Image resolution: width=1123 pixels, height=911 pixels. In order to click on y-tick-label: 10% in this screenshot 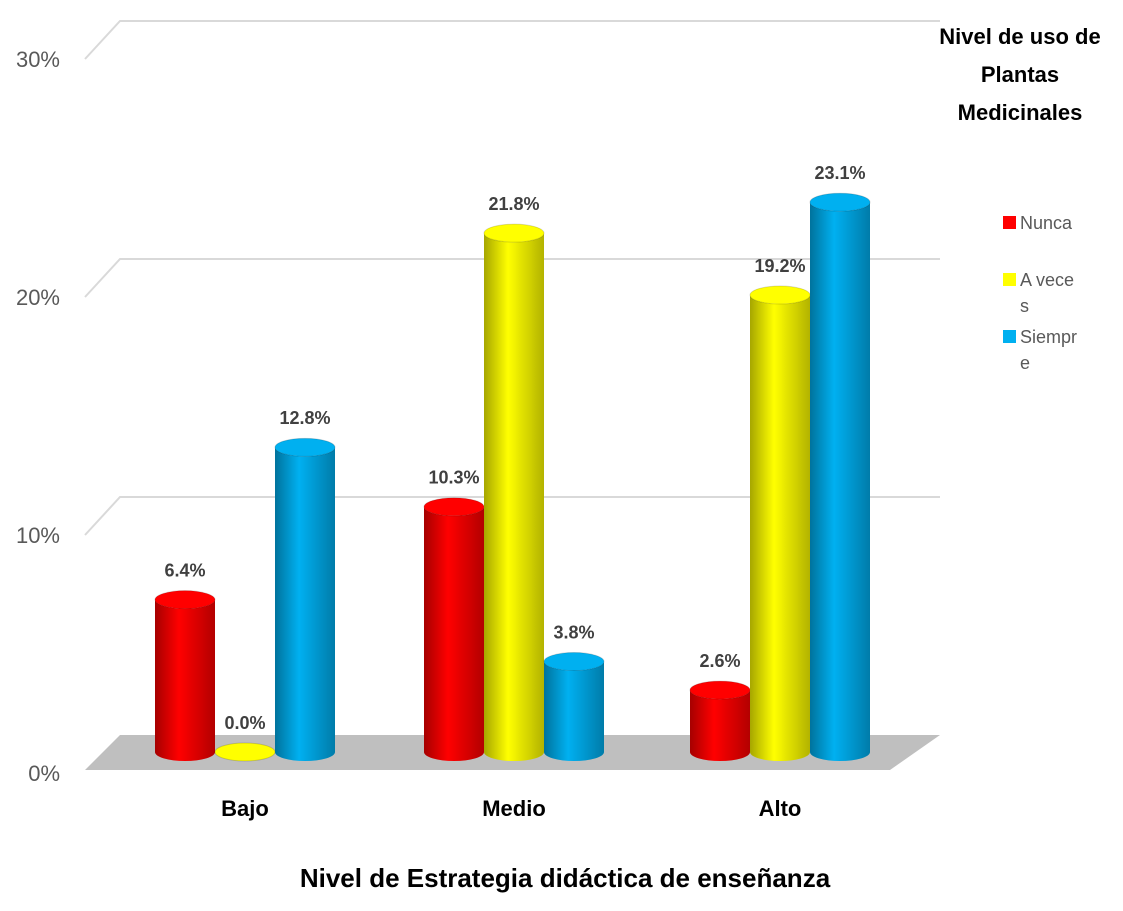, I will do `click(38, 535)`.